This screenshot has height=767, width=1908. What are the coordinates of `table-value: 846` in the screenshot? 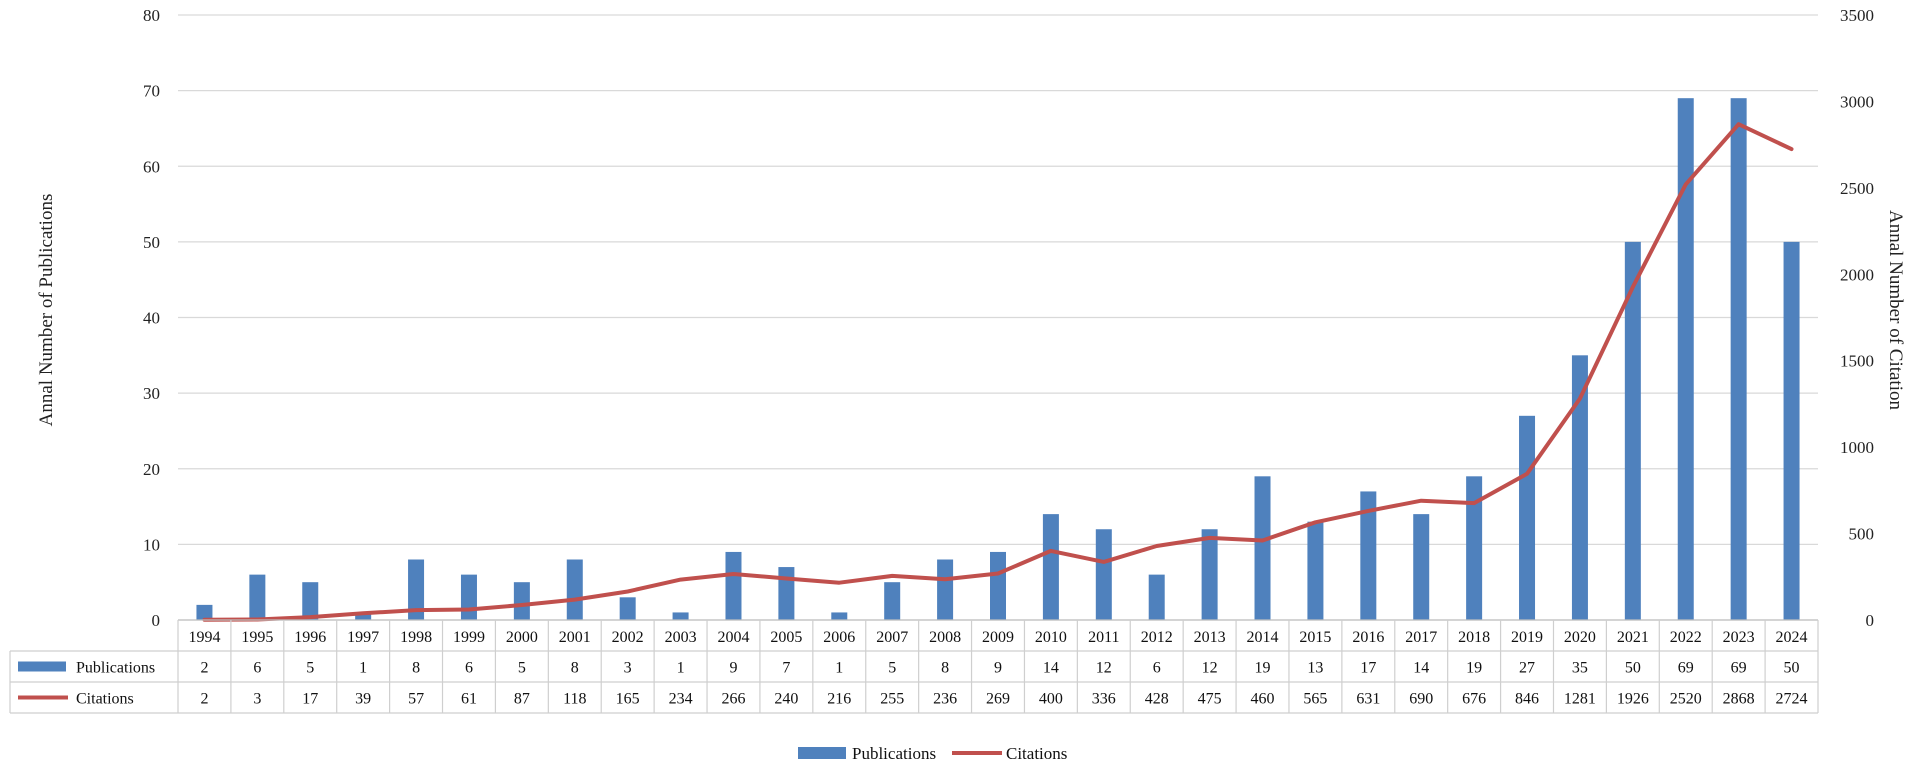 It's located at (1527, 699).